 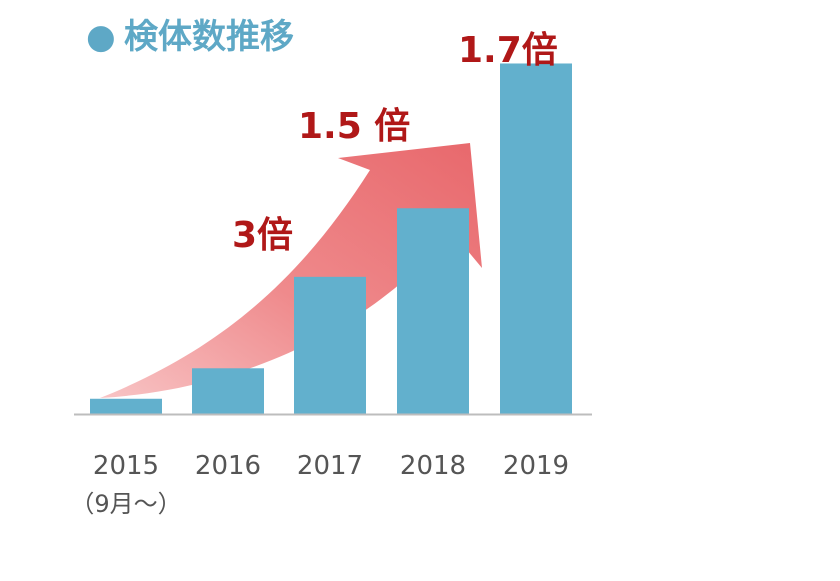 I want to click on chart-title: 検体数推移, so click(x=209, y=37).